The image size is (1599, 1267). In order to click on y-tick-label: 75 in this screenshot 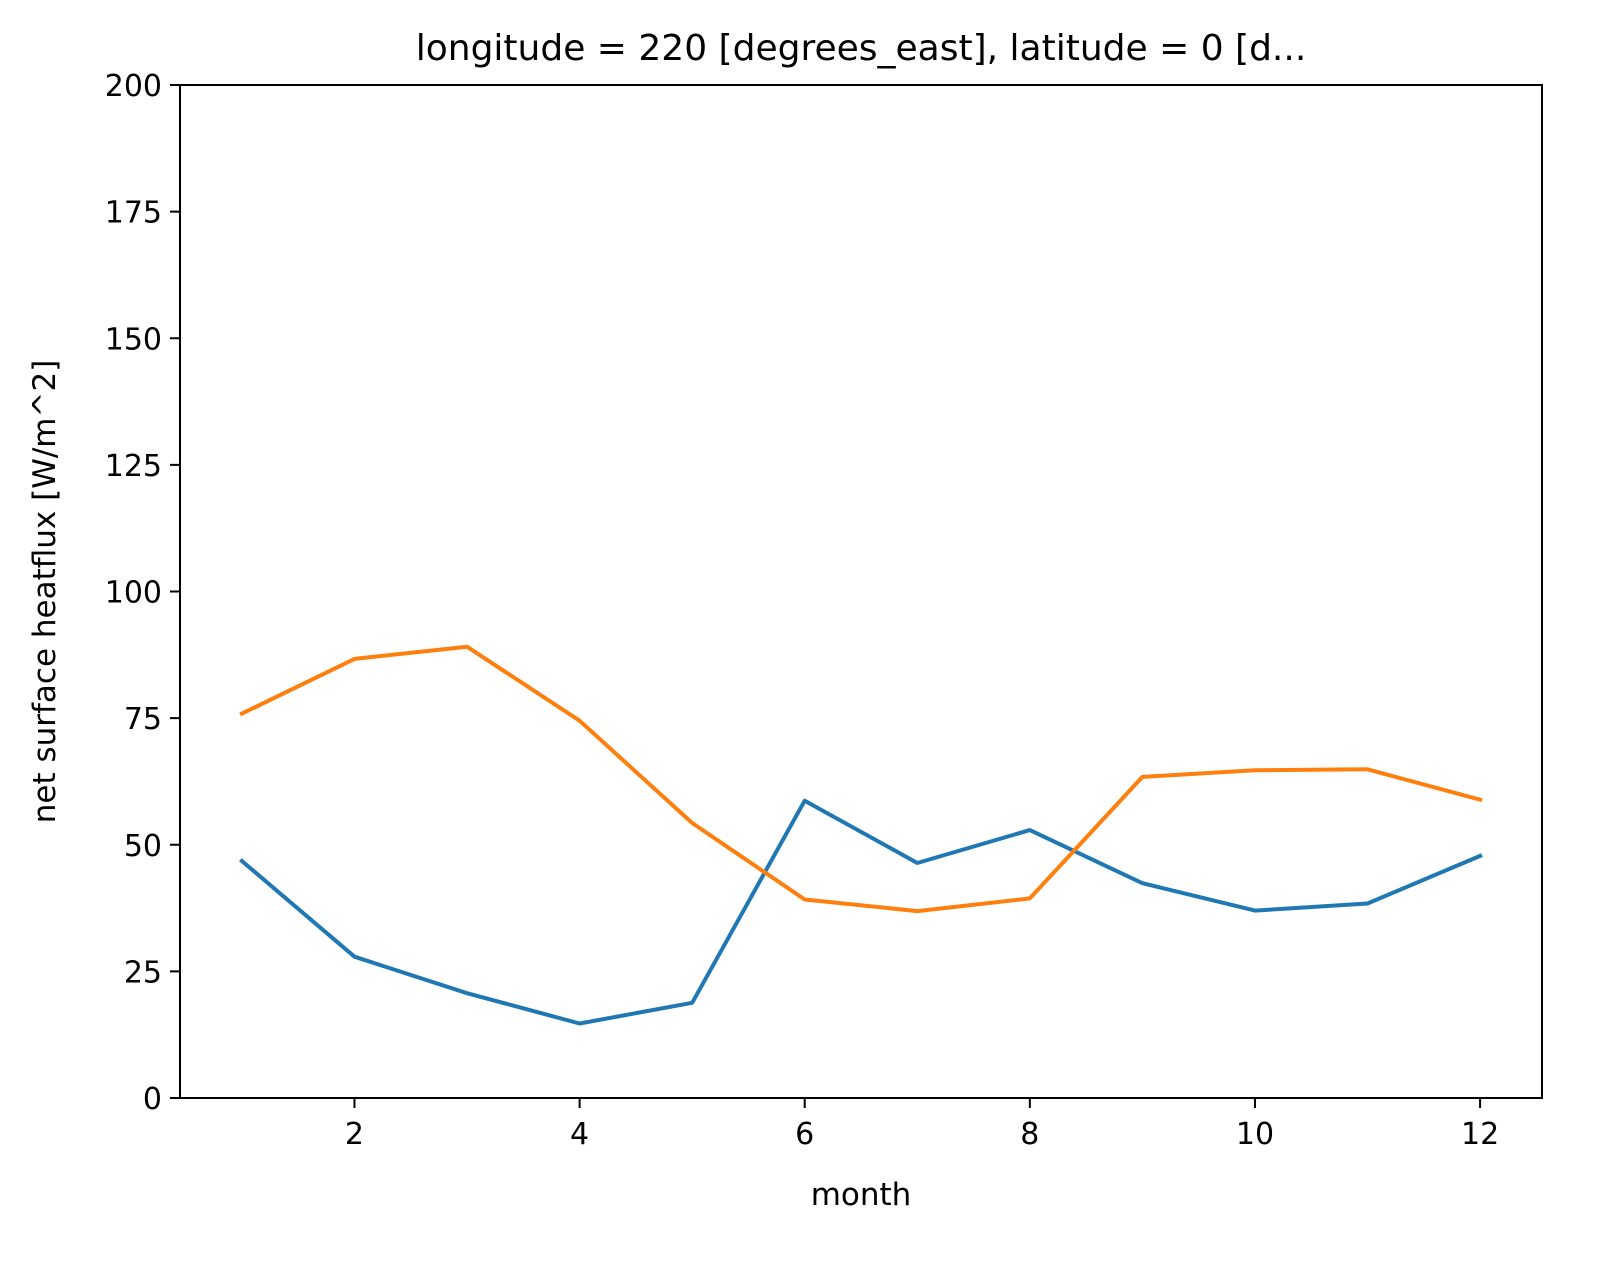, I will do `click(143, 719)`.